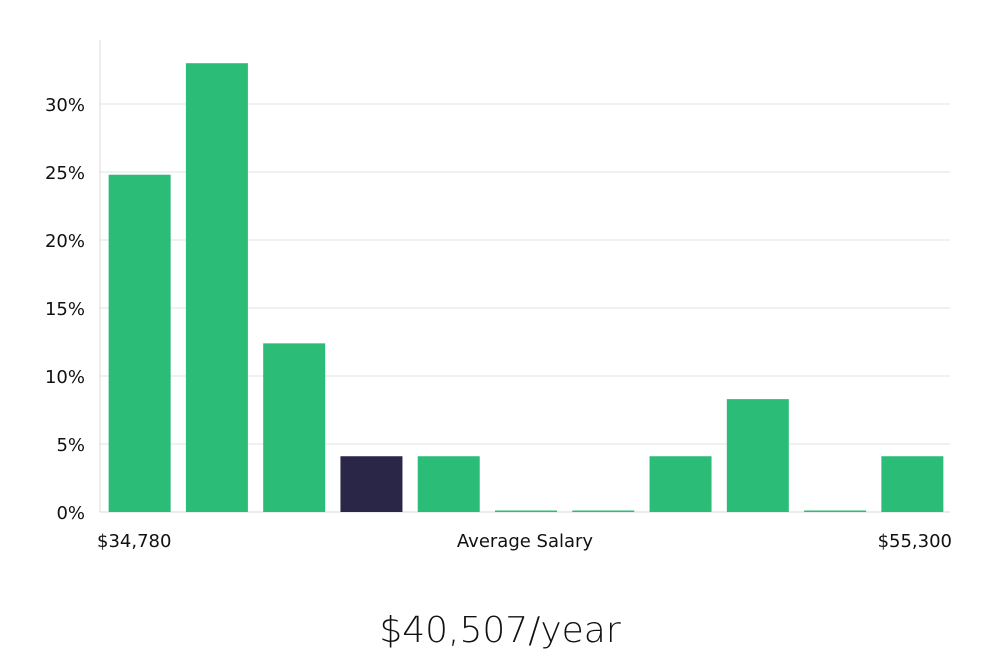  What do you see at coordinates (65, 173) in the screenshot?
I see `y-tick-label: 25%` at bounding box center [65, 173].